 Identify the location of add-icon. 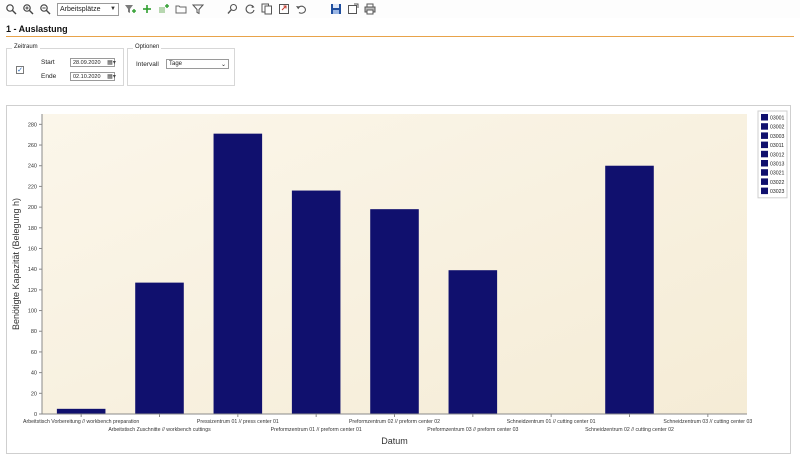
(147, 9).